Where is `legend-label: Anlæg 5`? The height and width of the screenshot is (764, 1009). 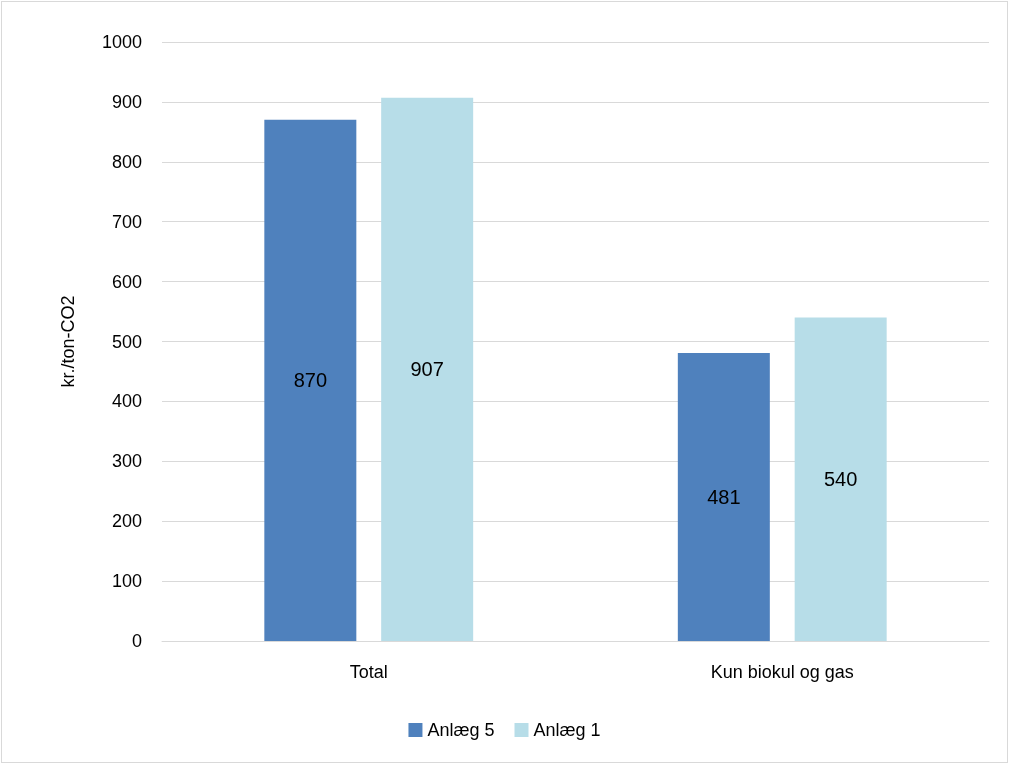
legend-label: Anlæg 5 is located at coordinates (461, 730).